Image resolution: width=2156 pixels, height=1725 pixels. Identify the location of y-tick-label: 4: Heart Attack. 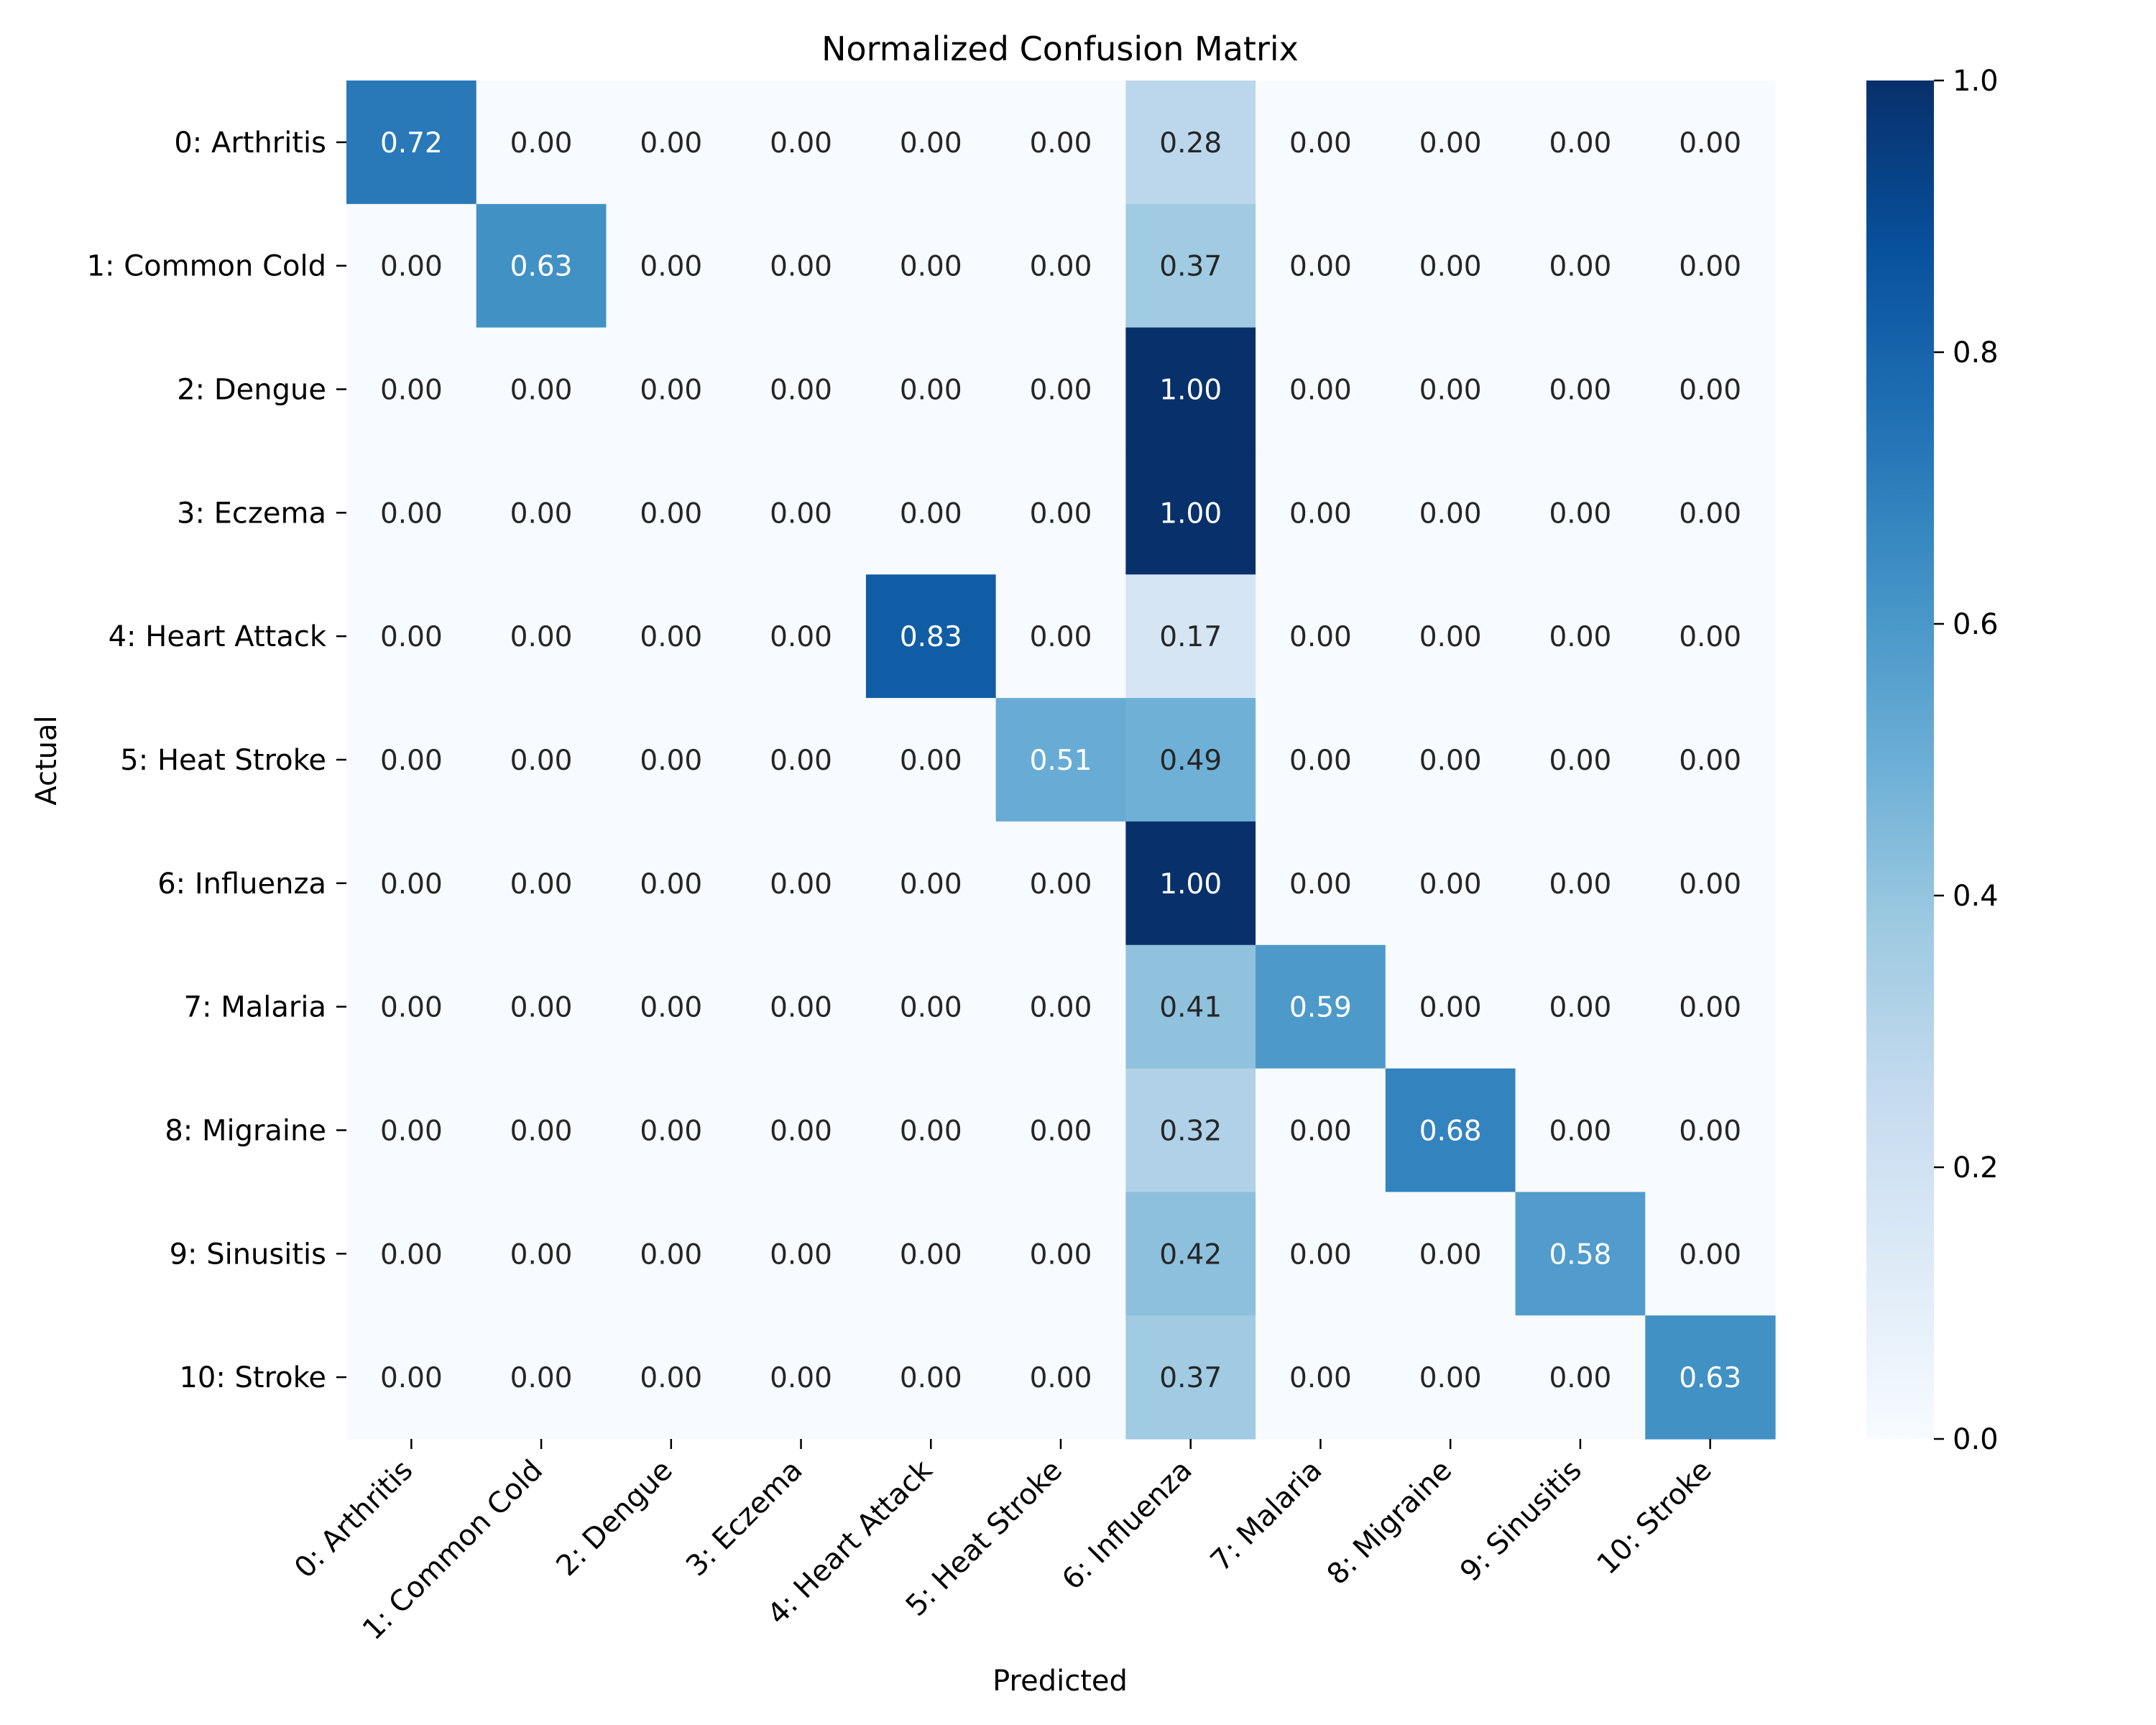
(218, 636).